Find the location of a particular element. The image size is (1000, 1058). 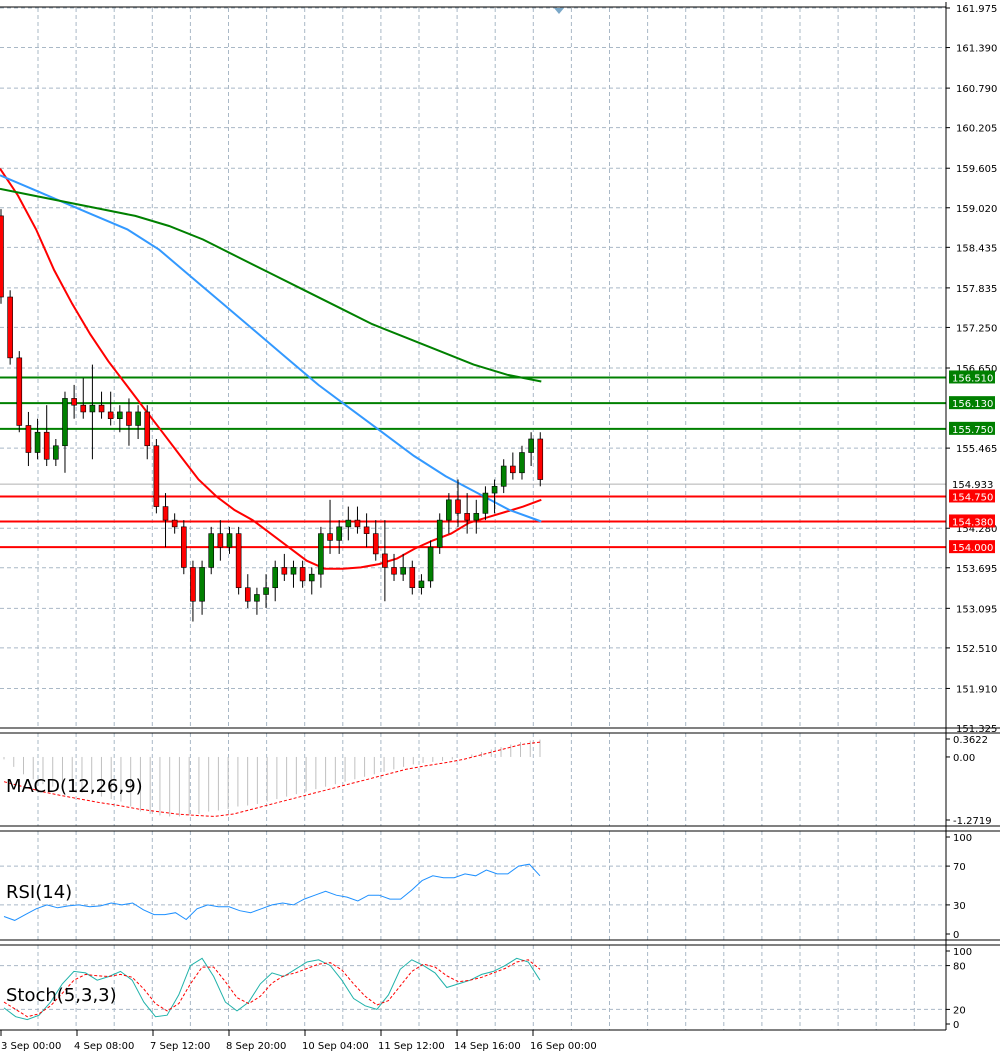

macd-tick-label: 0.3622 is located at coordinates (970, 740).